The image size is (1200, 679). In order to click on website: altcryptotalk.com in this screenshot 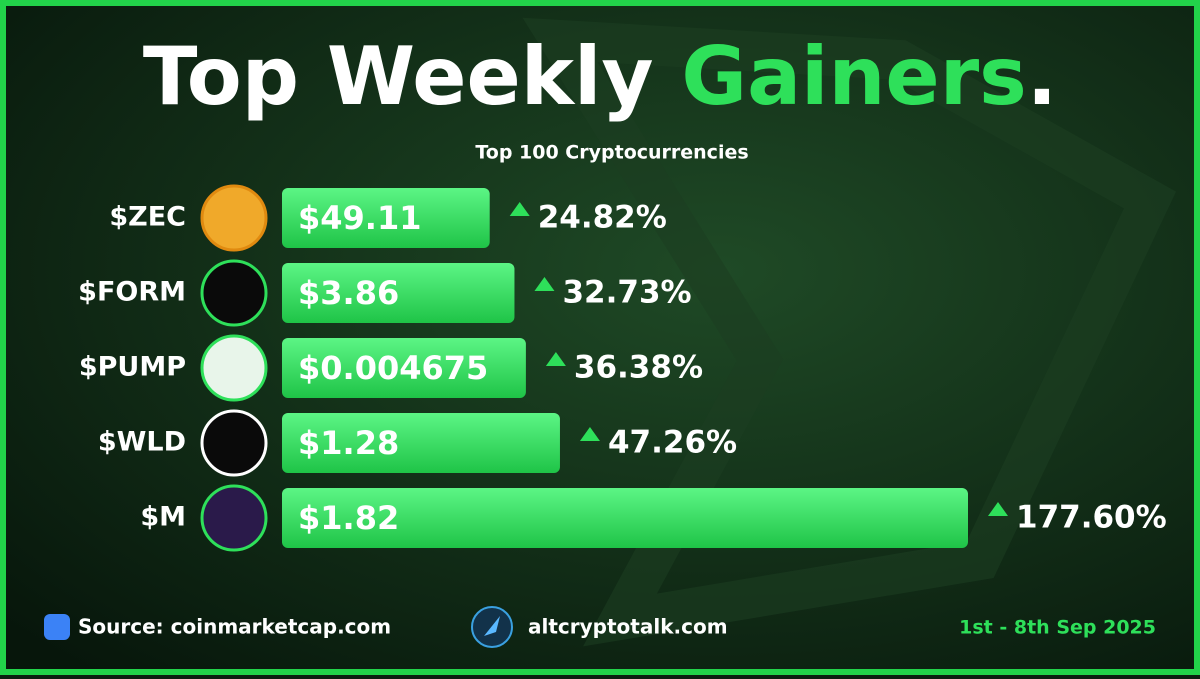, I will do `click(628, 627)`.